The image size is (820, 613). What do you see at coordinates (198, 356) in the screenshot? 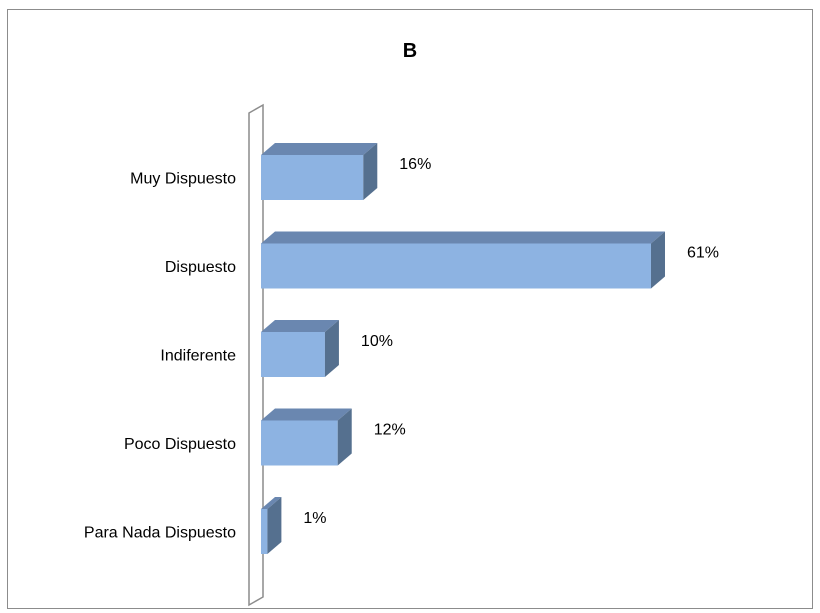
I see `category-label: Indiferente` at bounding box center [198, 356].